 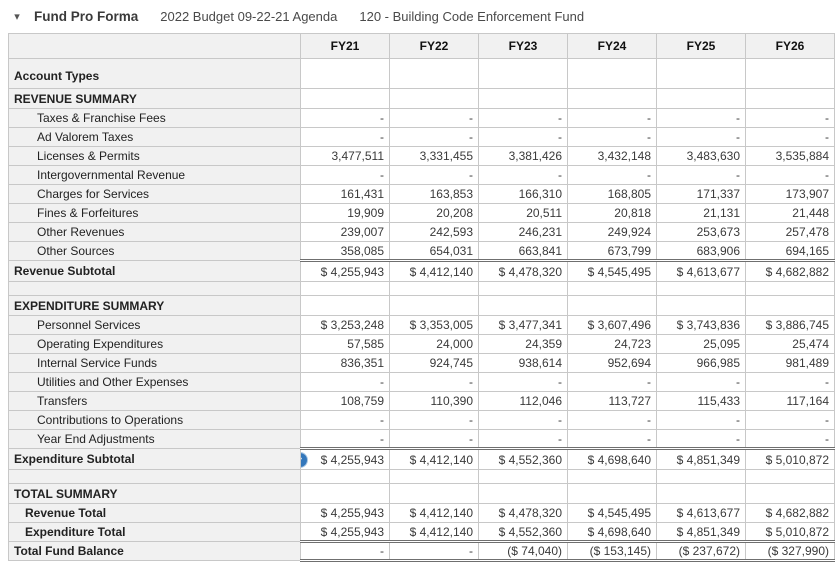 I want to click on column-header-row: FY21 FY22 FY23 FY24 FY25 FY26, so click(x=421, y=46).